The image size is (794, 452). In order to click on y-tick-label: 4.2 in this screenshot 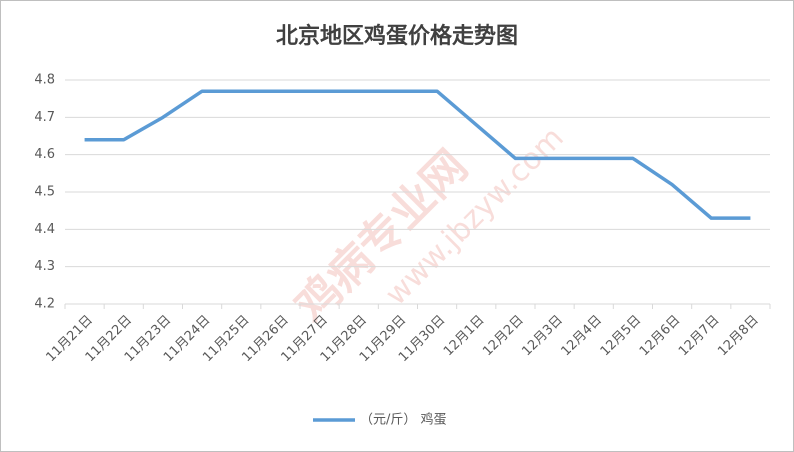, I will do `click(44, 304)`.